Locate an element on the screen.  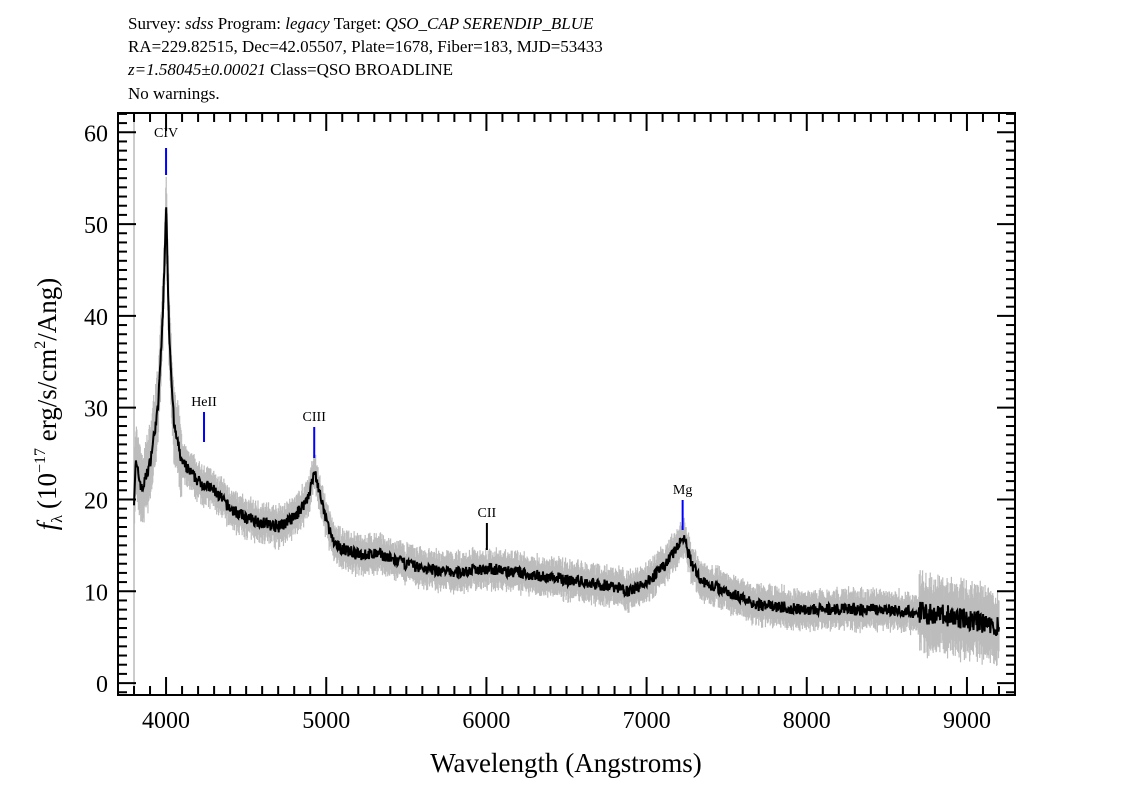
header-redshift-line: z=1.58045±0.00021 Class=QSO BROADLINE is located at coordinates (290, 70).